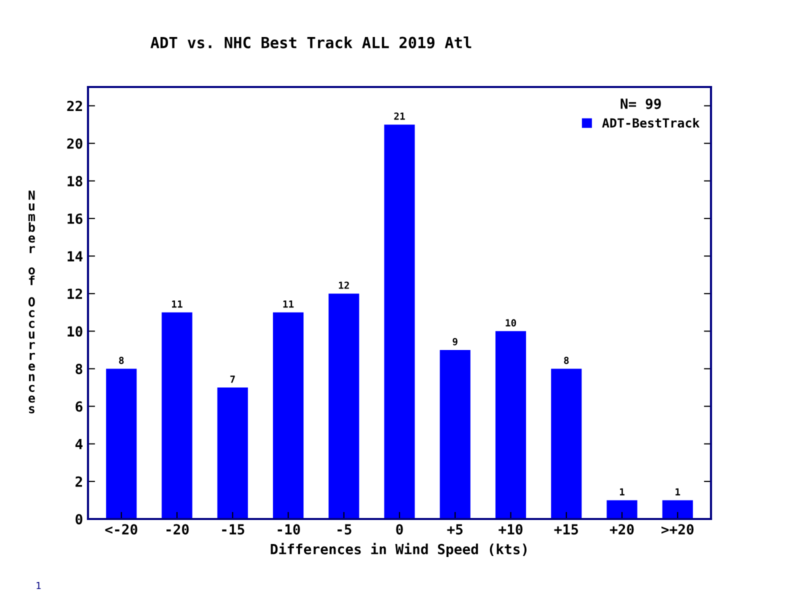 Image resolution: width=789 pixels, height=595 pixels. What do you see at coordinates (75, 293) in the screenshot?
I see `y-tick-label: 12` at bounding box center [75, 293].